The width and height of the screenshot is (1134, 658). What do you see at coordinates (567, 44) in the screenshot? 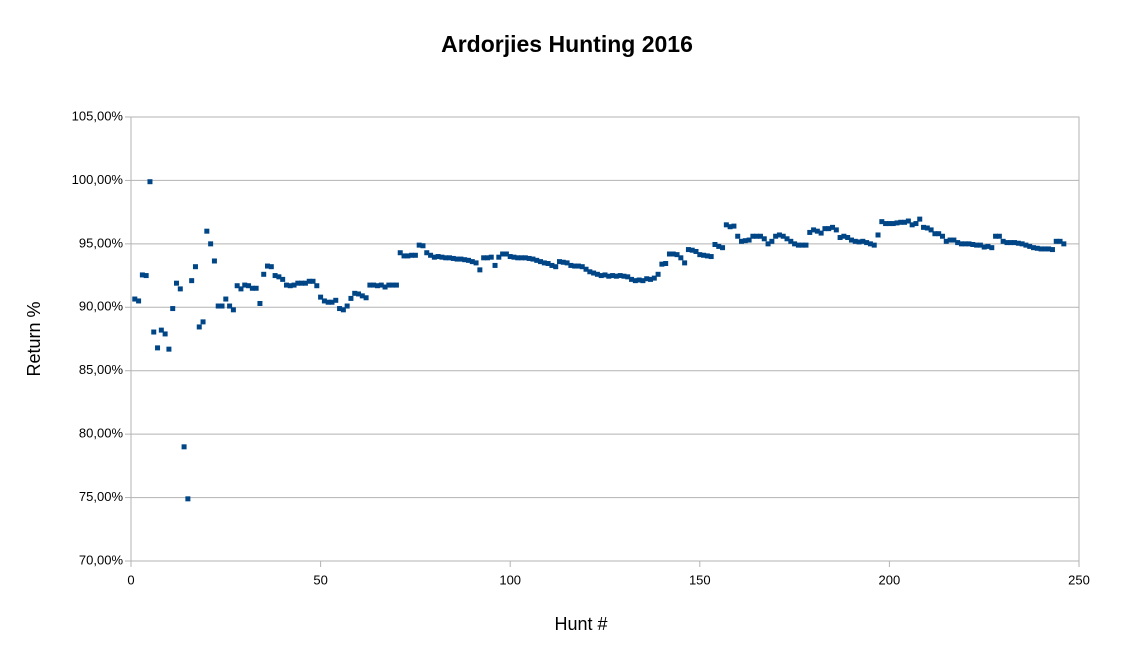
I see `chart-title: Ardorjies Hunting 2016` at bounding box center [567, 44].